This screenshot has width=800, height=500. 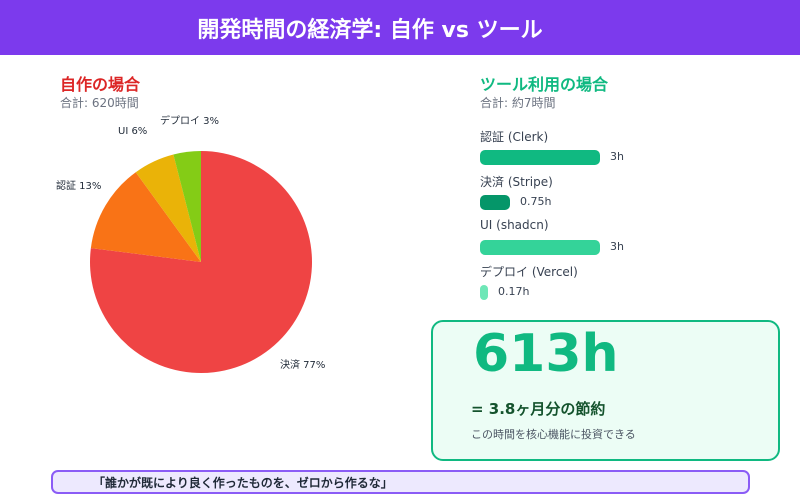 What do you see at coordinates (544, 84) in the screenshot?
I see `tools-title: ツール利用の場合` at bounding box center [544, 84].